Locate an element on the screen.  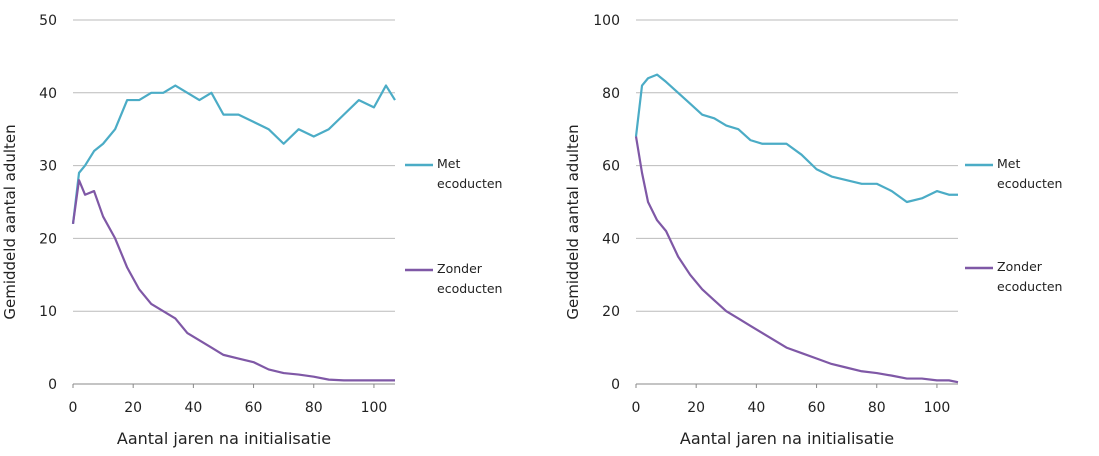
y-tick-label: 30 is located at coordinates (48, 167).